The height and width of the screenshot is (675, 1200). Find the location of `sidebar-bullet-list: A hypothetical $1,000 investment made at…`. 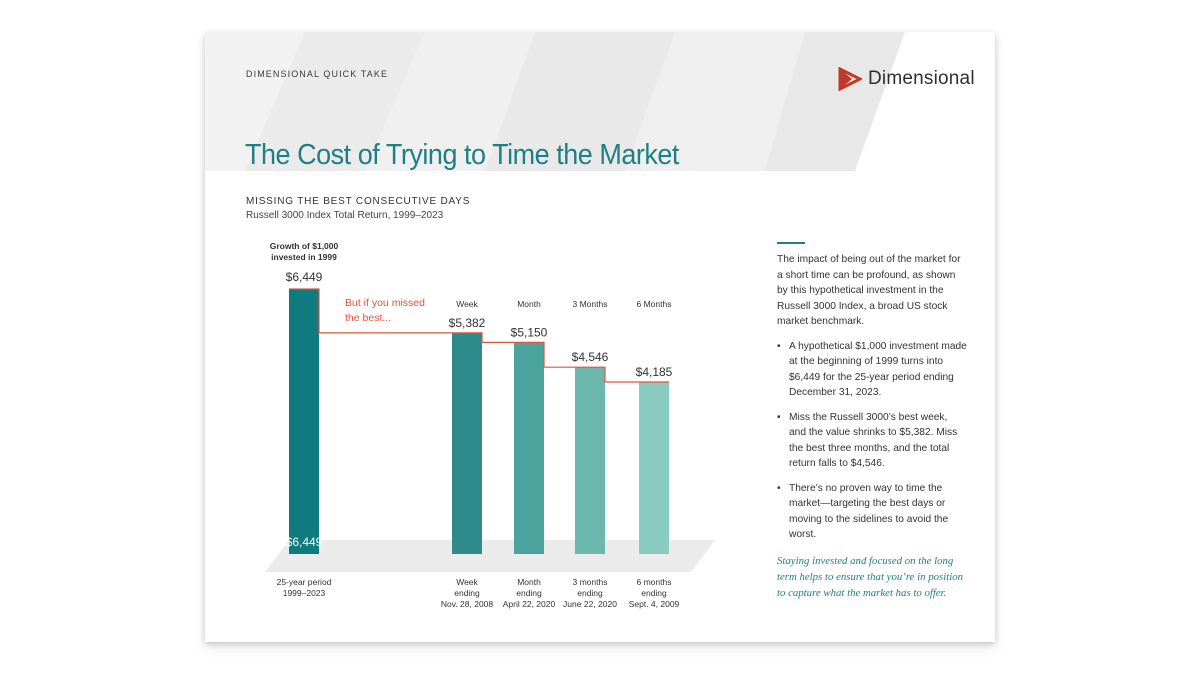

sidebar-bullet-list: A hypothetical $1,000 investment made at… is located at coordinates (872, 441).